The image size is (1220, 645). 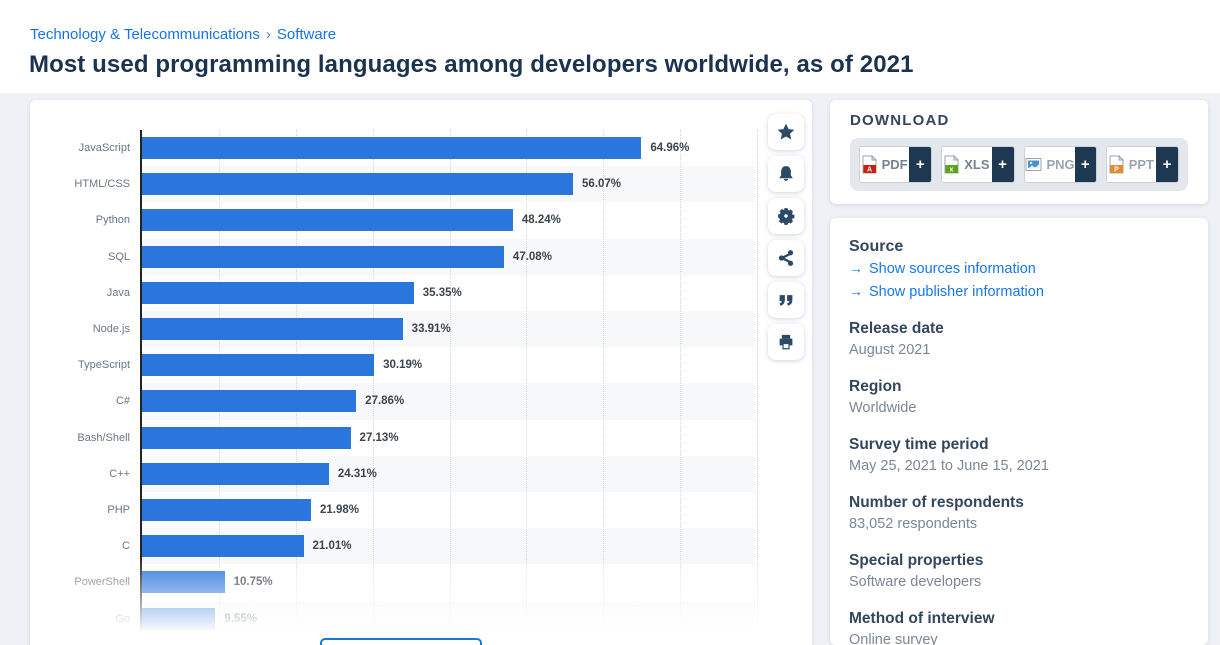 What do you see at coordinates (126, 546) in the screenshot?
I see `category-label: C` at bounding box center [126, 546].